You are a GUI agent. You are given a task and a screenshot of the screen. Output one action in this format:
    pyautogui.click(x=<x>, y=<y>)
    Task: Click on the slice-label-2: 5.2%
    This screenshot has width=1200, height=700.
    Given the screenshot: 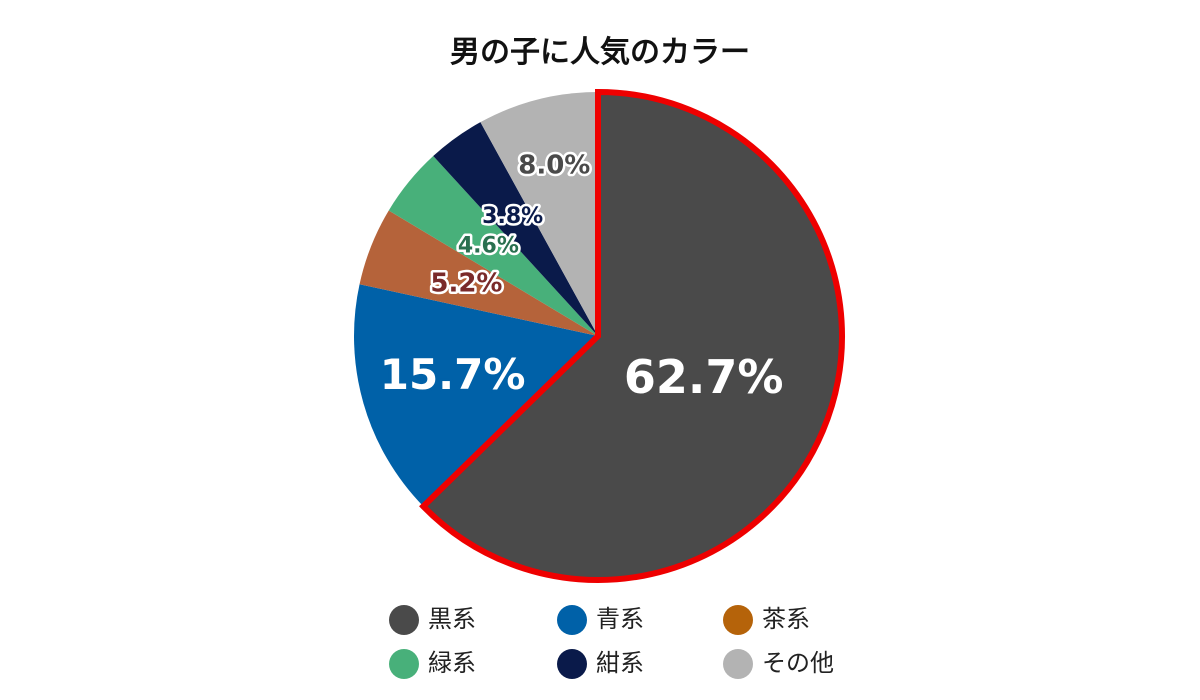 What is the action you would take?
    pyautogui.click(x=466, y=283)
    